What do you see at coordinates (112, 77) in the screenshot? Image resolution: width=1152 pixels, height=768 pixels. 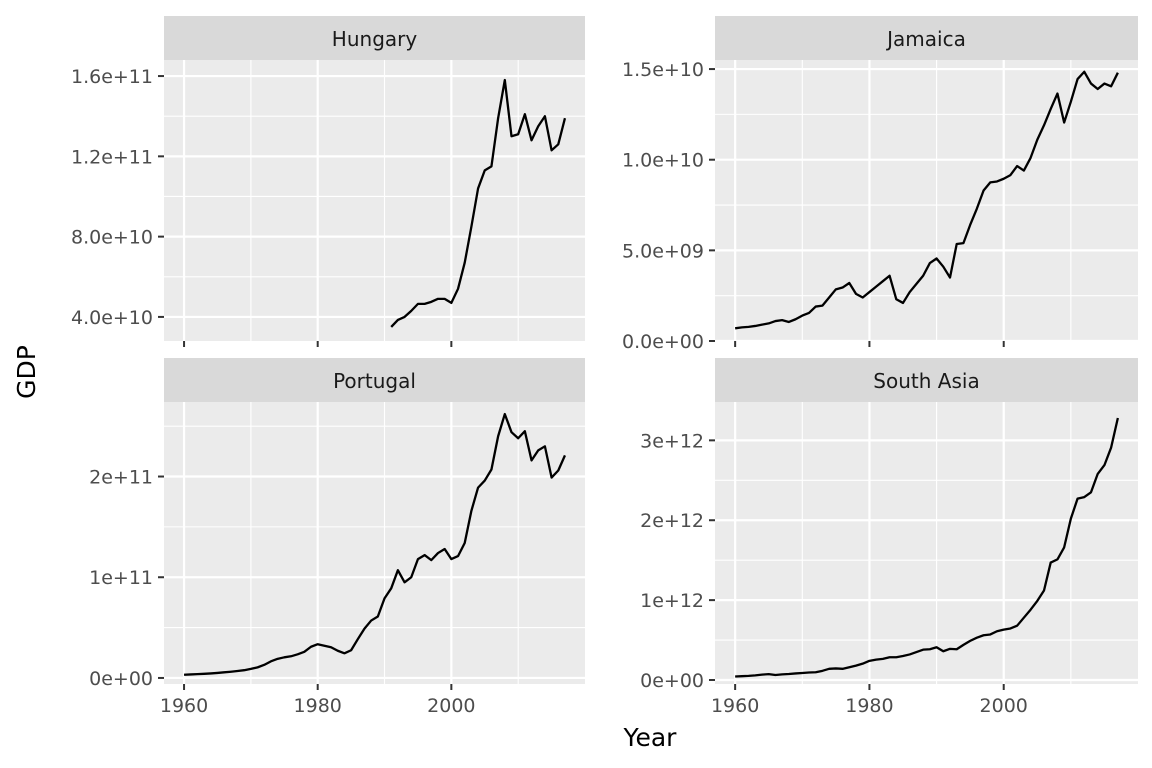 I see `y-tick-label: 1.6e+11` at bounding box center [112, 77].